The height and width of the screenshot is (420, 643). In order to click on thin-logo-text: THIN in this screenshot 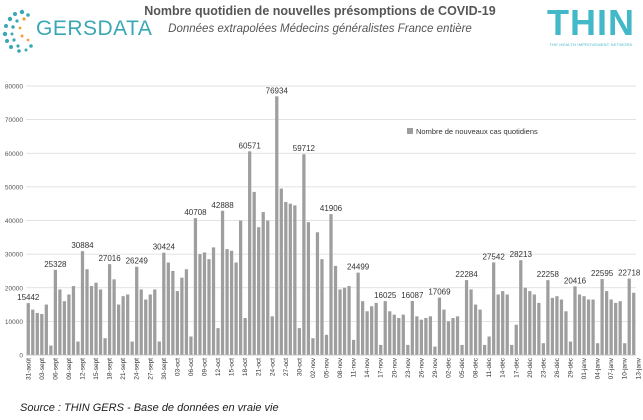, I will do `click(591, 22)`.